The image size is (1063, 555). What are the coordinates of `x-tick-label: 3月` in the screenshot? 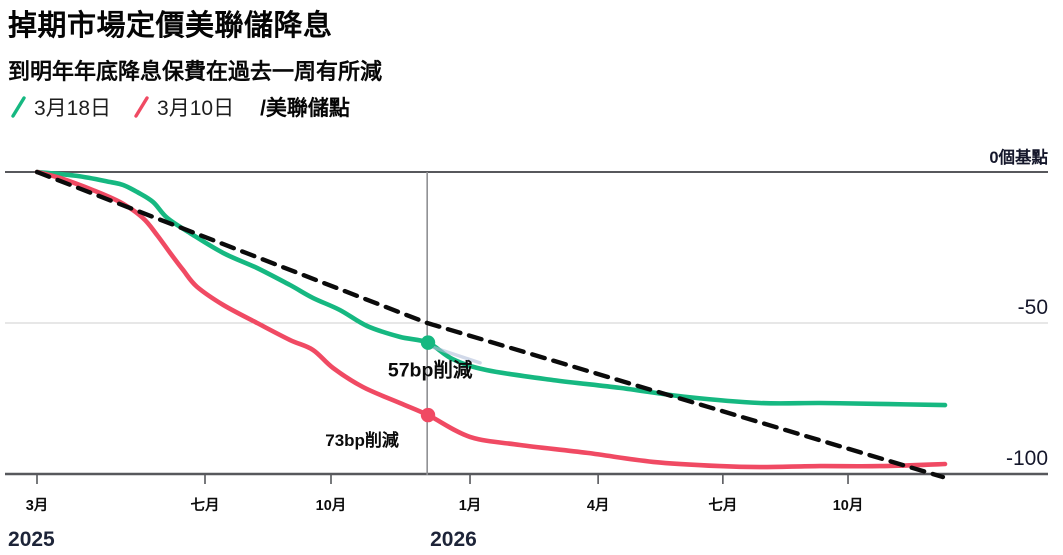 It's located at (37, 505).